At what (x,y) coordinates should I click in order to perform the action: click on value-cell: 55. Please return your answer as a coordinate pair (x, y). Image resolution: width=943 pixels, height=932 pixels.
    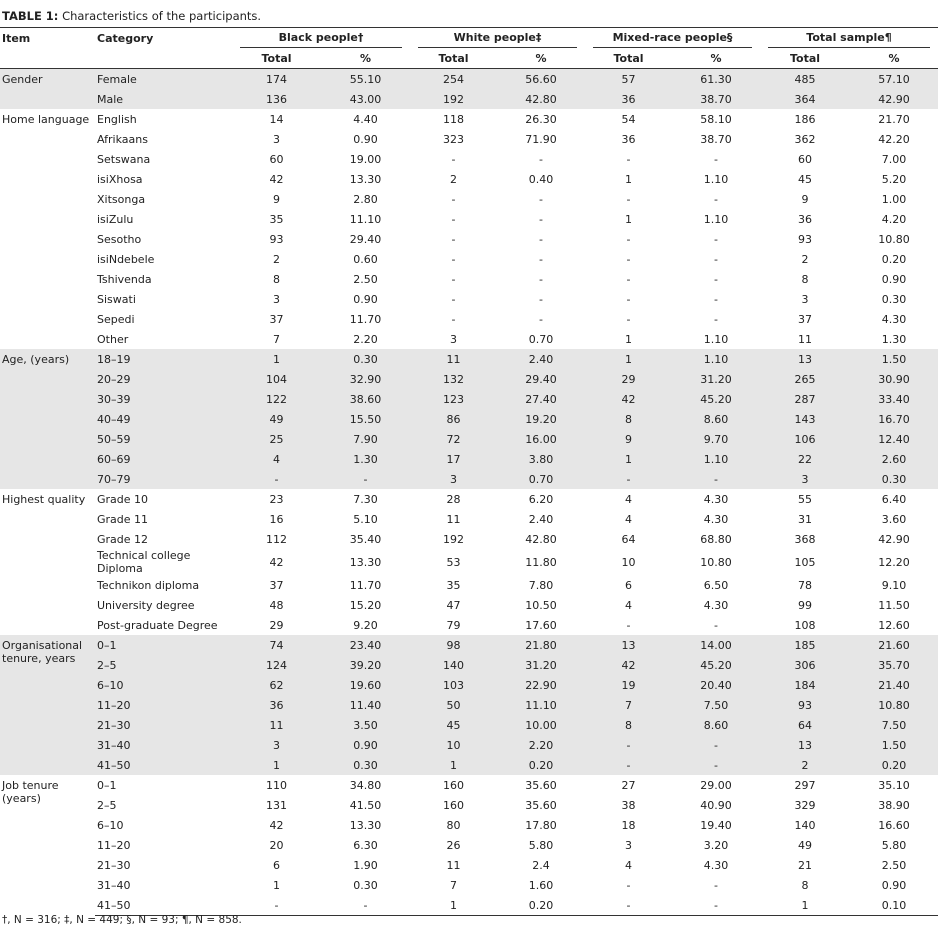
    Looking at the image, I should click on (805, 499).